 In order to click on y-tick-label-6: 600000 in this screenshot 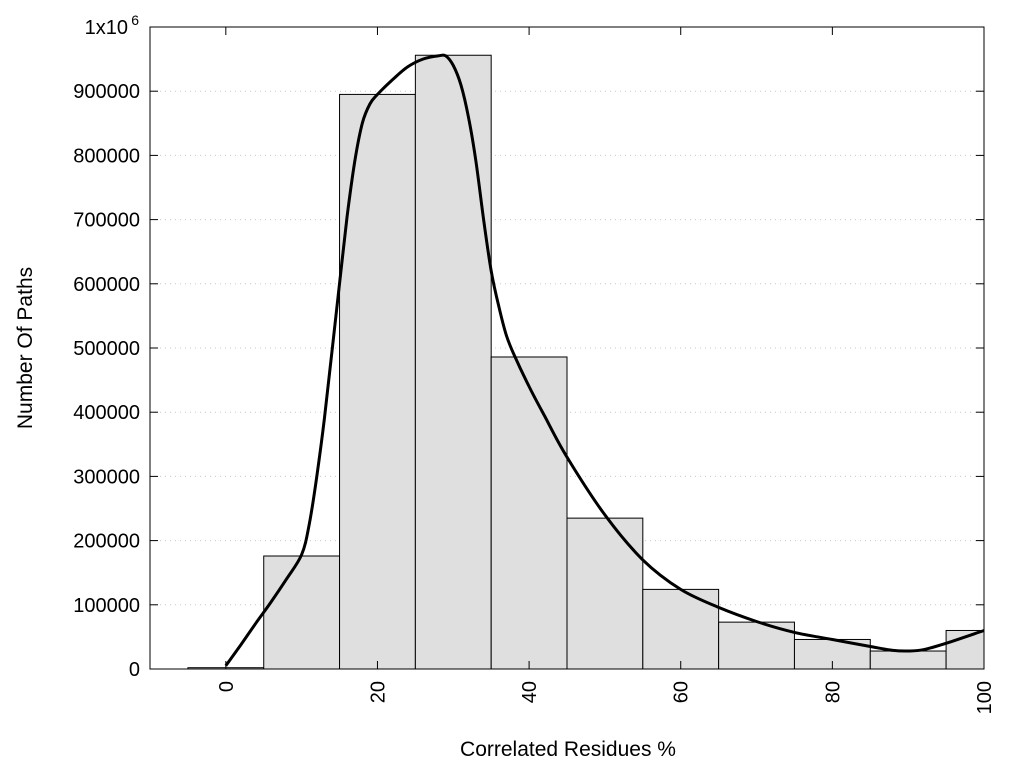, I will do `click(106, 285)`.